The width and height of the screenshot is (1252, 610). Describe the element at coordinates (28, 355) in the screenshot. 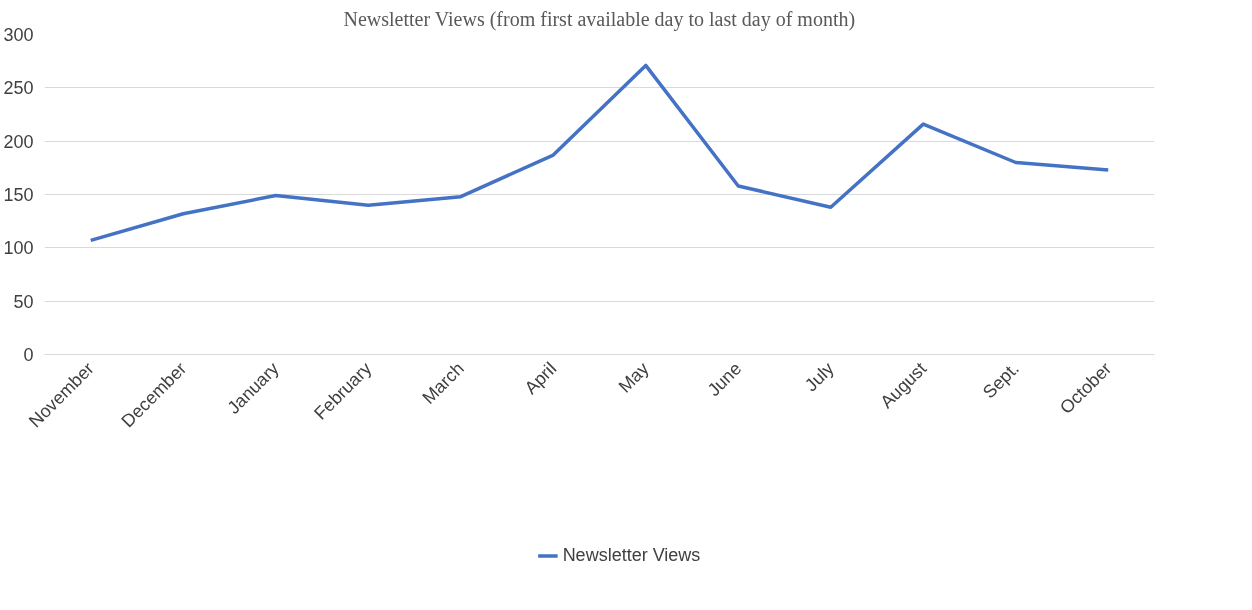

I see `y-tick-label: 0` at that location.